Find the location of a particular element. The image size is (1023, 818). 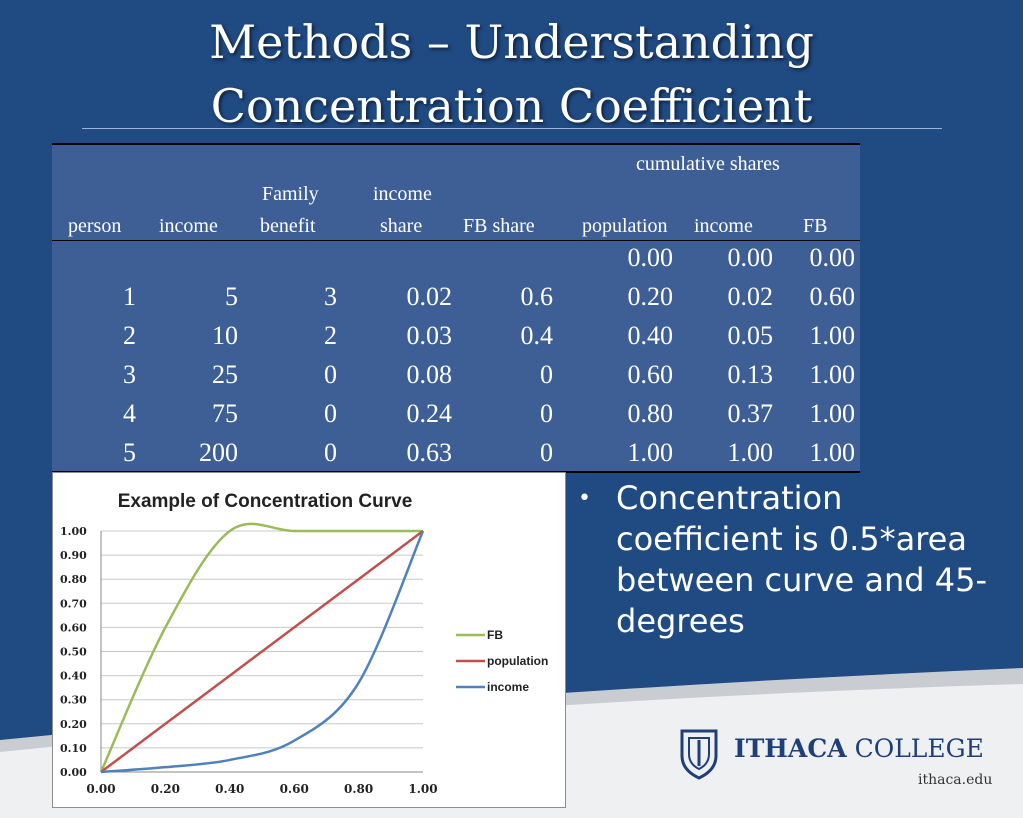

series-line-income is located at coordinates (262, 652).